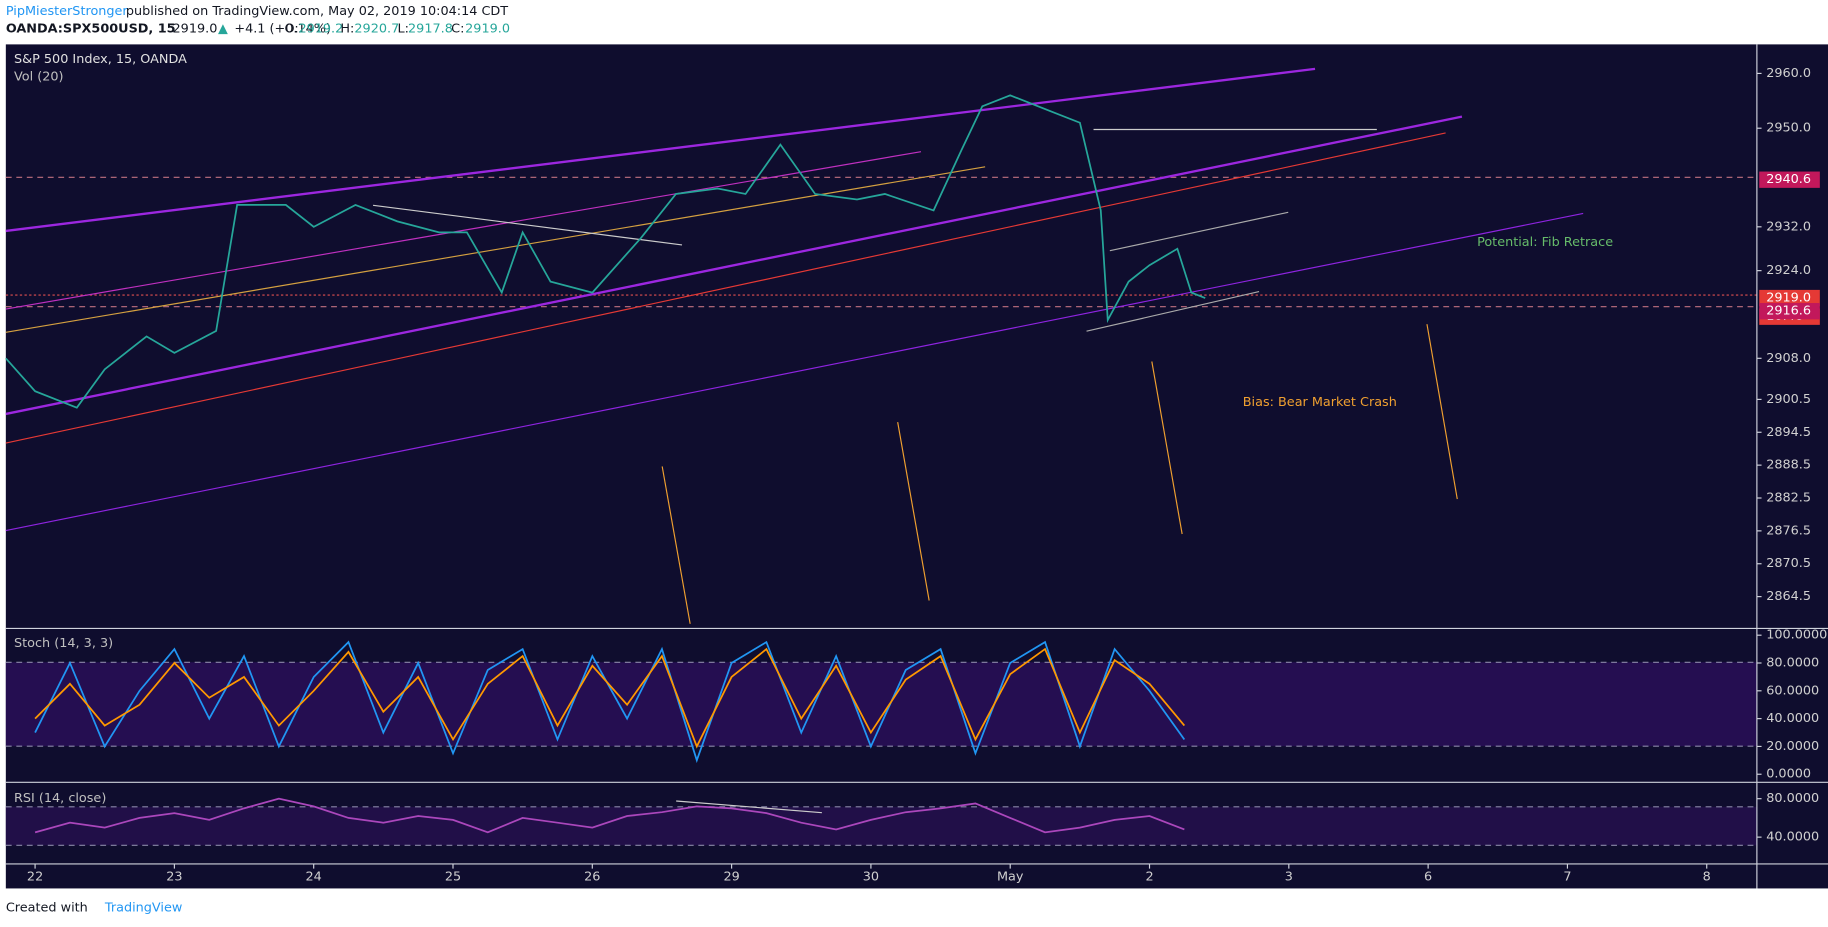  What do you see at coordinates (1428, 876) in the screenshot?
I see `x-tick-label: 6` at bounding box center [1428, 876].